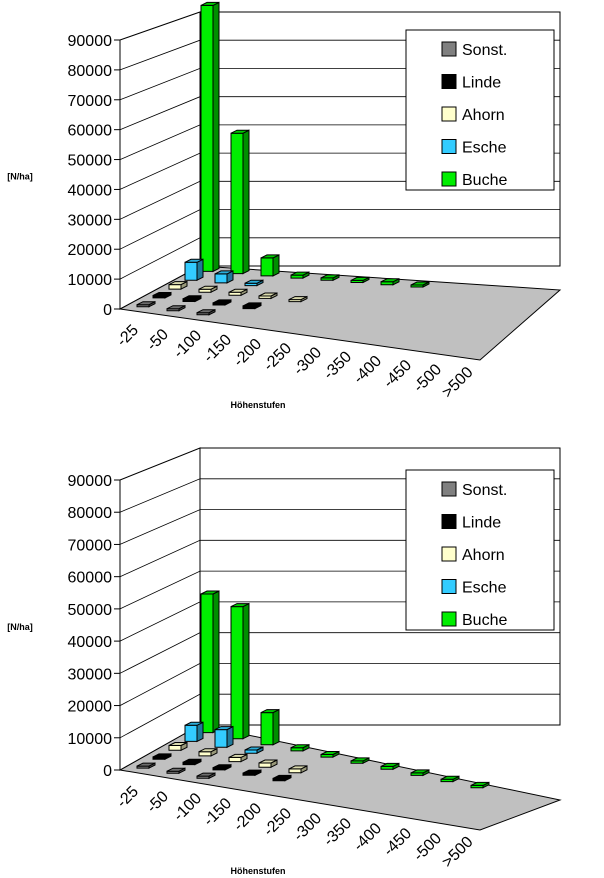  I want to click on legend-swatch-esche, so click(449, 146).